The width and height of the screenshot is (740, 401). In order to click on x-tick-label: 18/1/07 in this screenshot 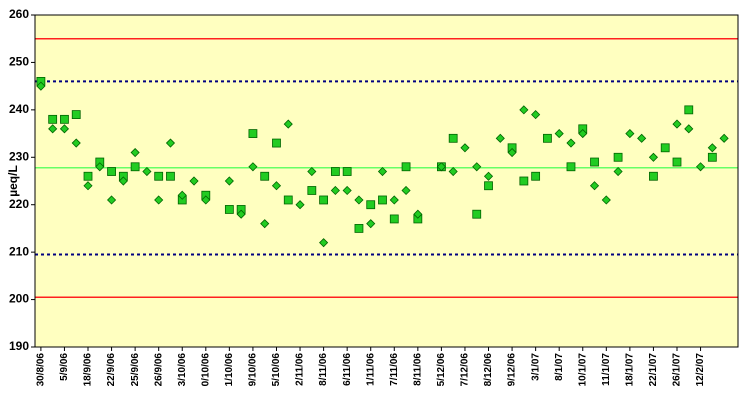, I will do `click(630, 370)`.